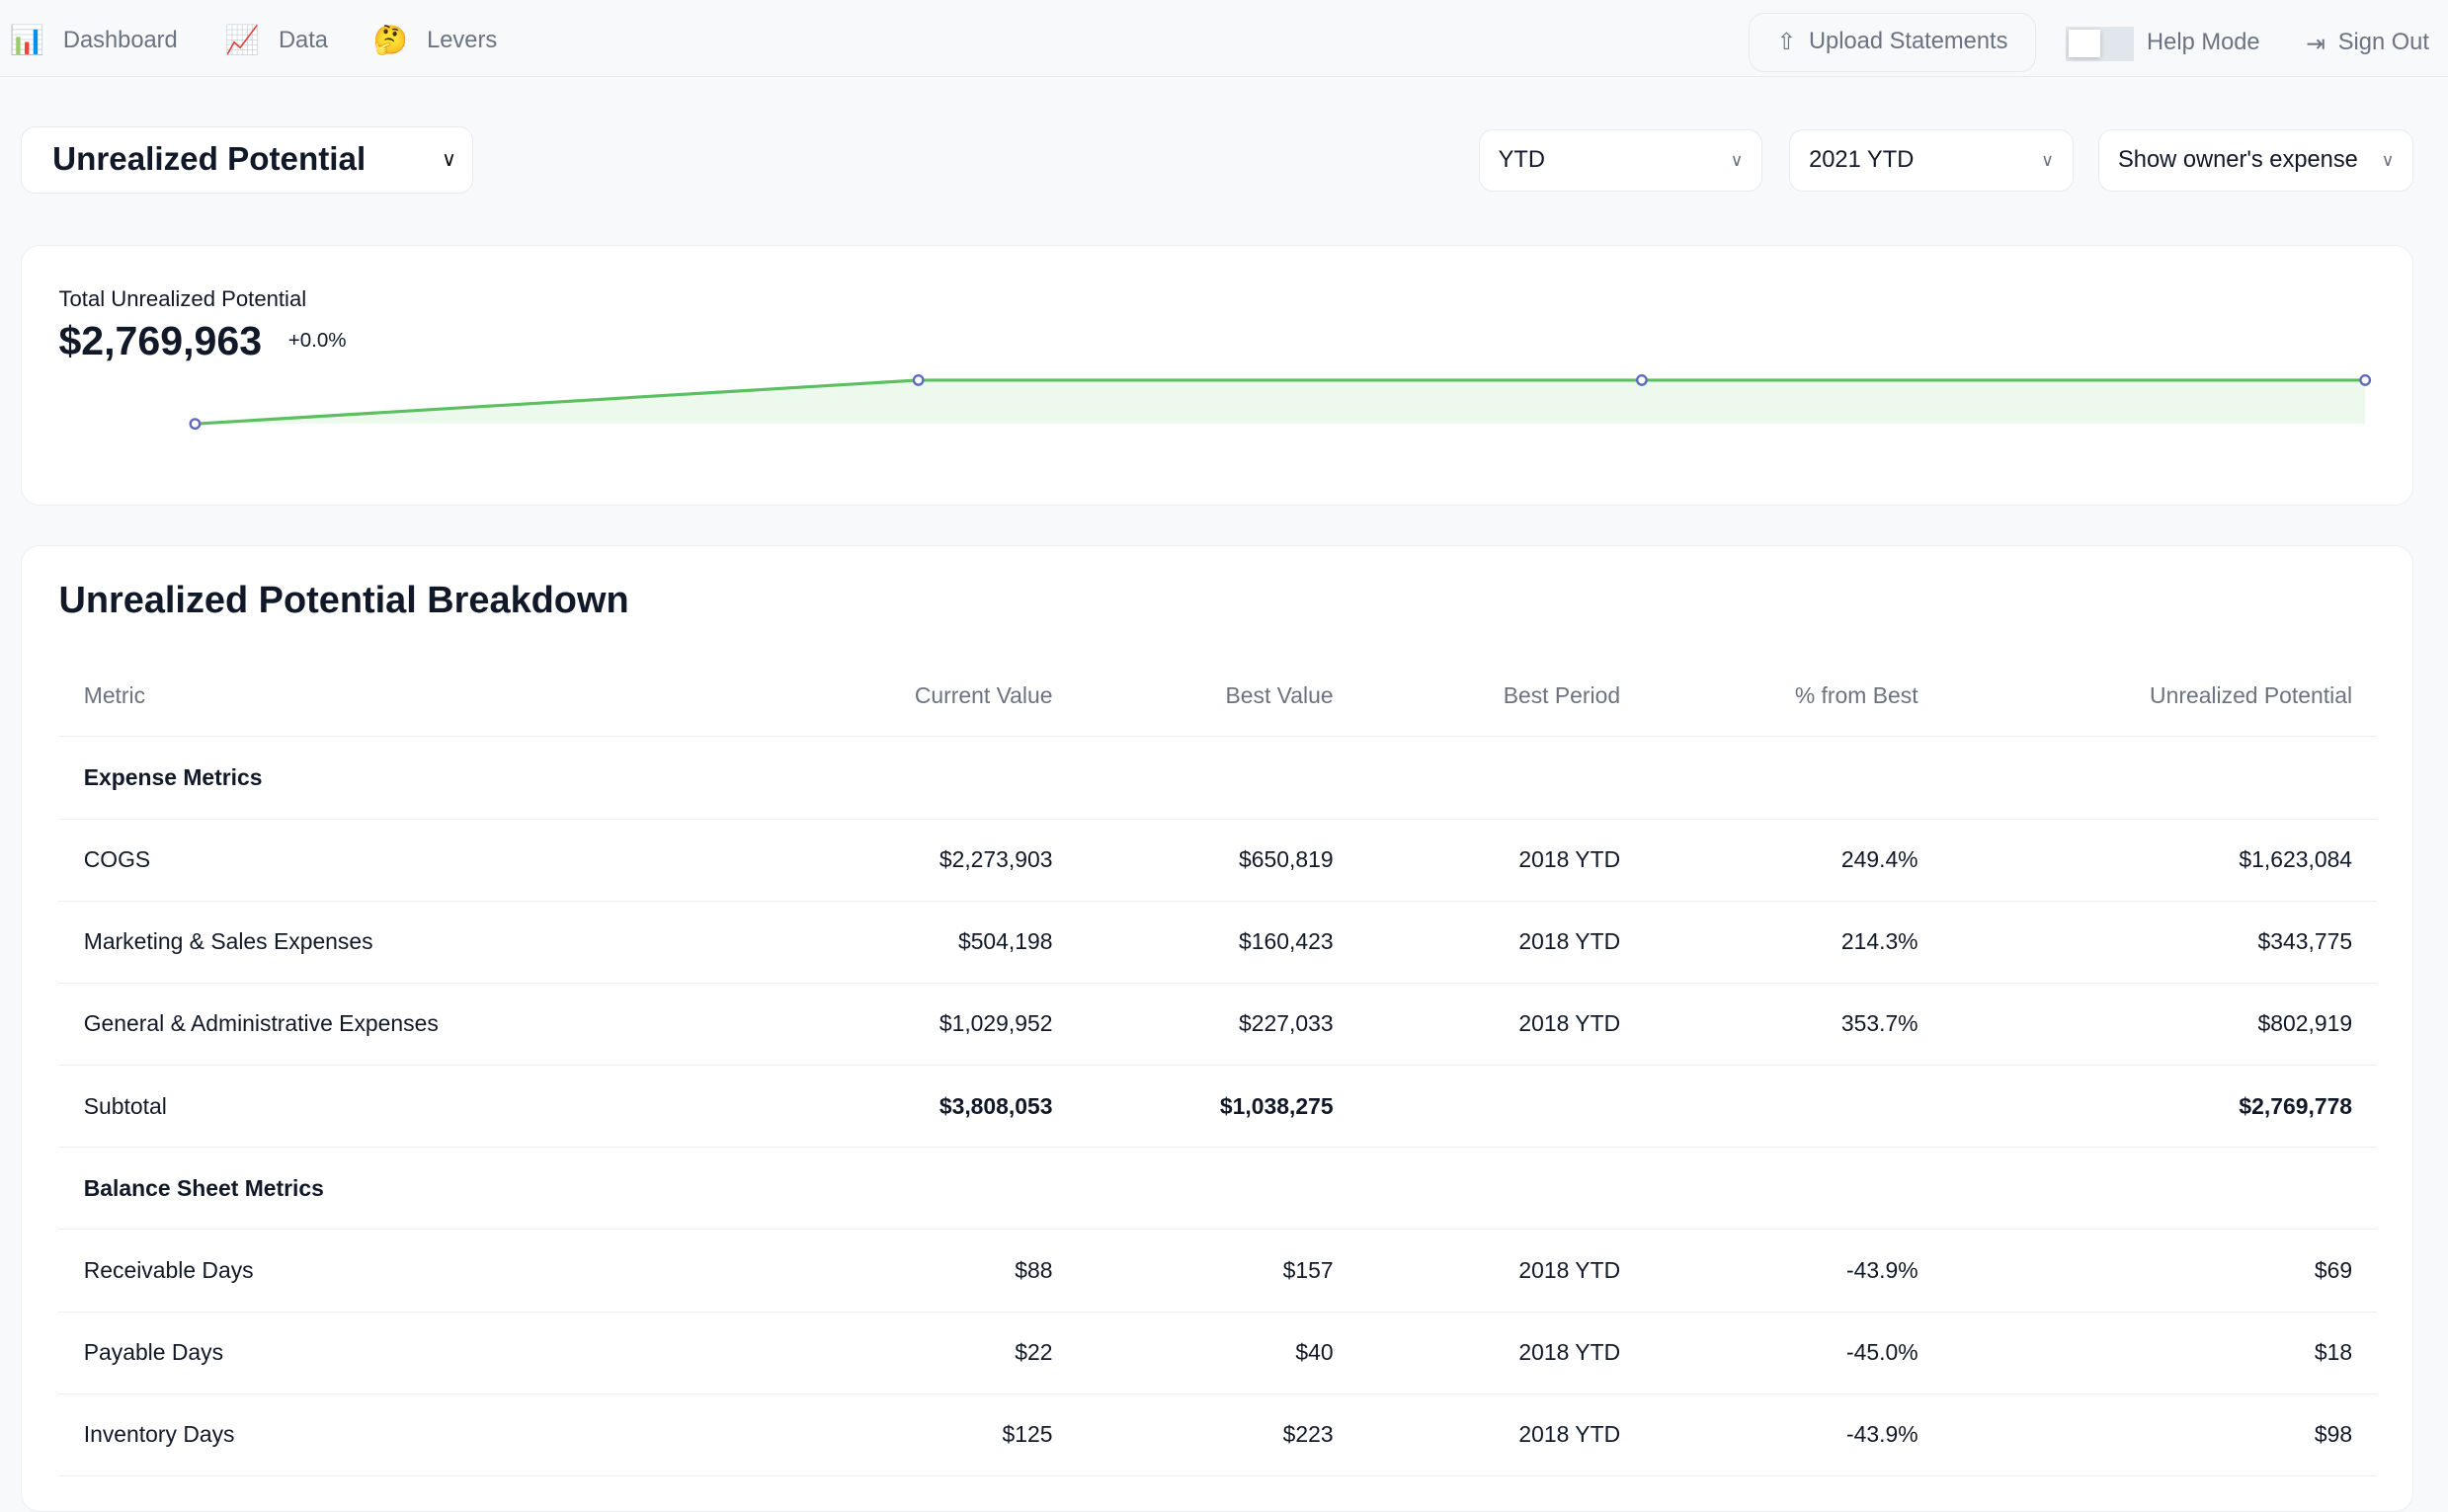 The width and height of the screenshot is (2448, 1512). I want to click on period-select: YTD ∨, so click(1620, 161).